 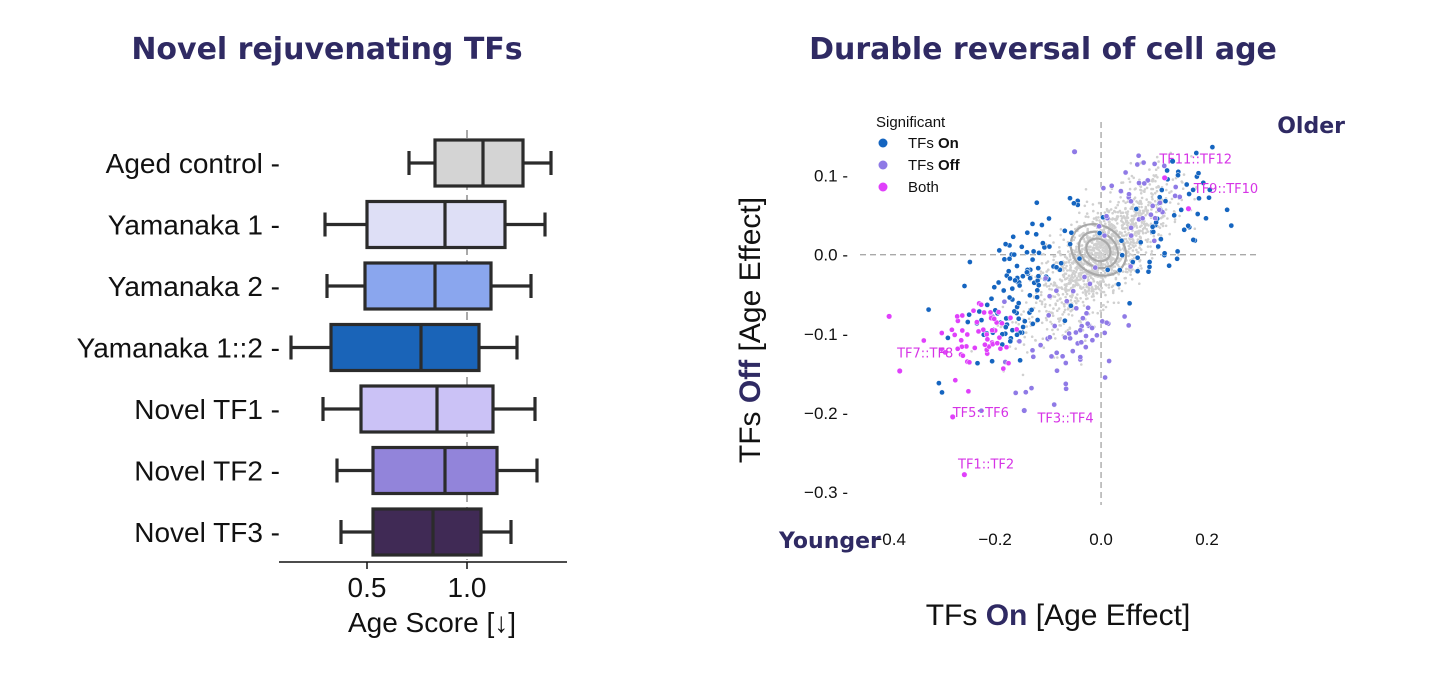 What do you see at coordinates (883, 165) in the screenshot?
I see `legend-marker-off` at bounding box center [883, 165].